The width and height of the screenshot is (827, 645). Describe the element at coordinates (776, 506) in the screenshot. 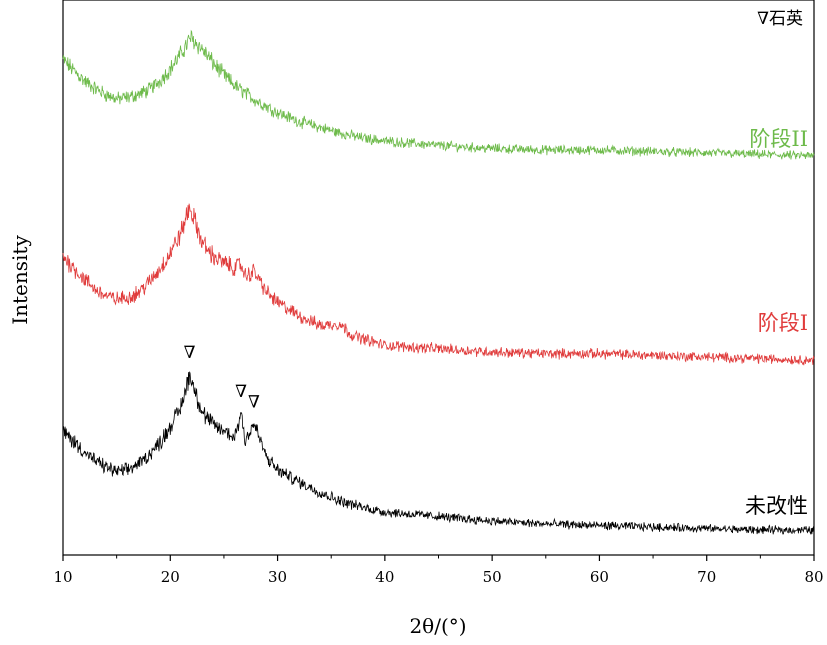

I see `series-label: 未改性` at that location.